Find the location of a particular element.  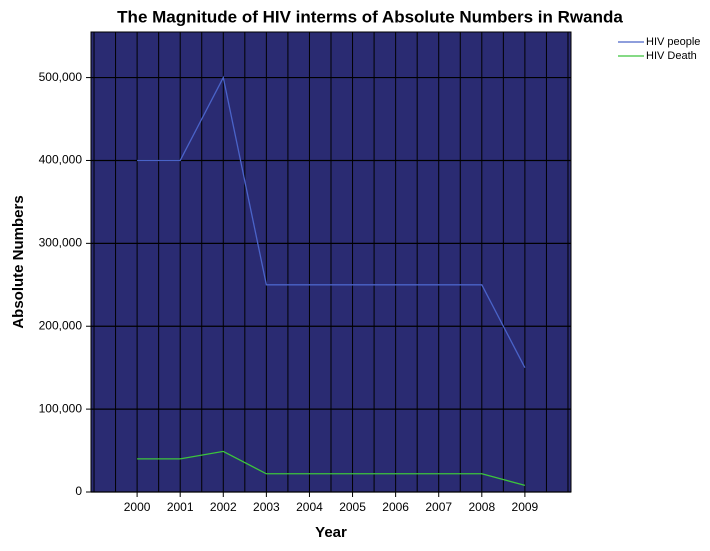

x-tick-label: 2007 is located at coordinates (438, 507).